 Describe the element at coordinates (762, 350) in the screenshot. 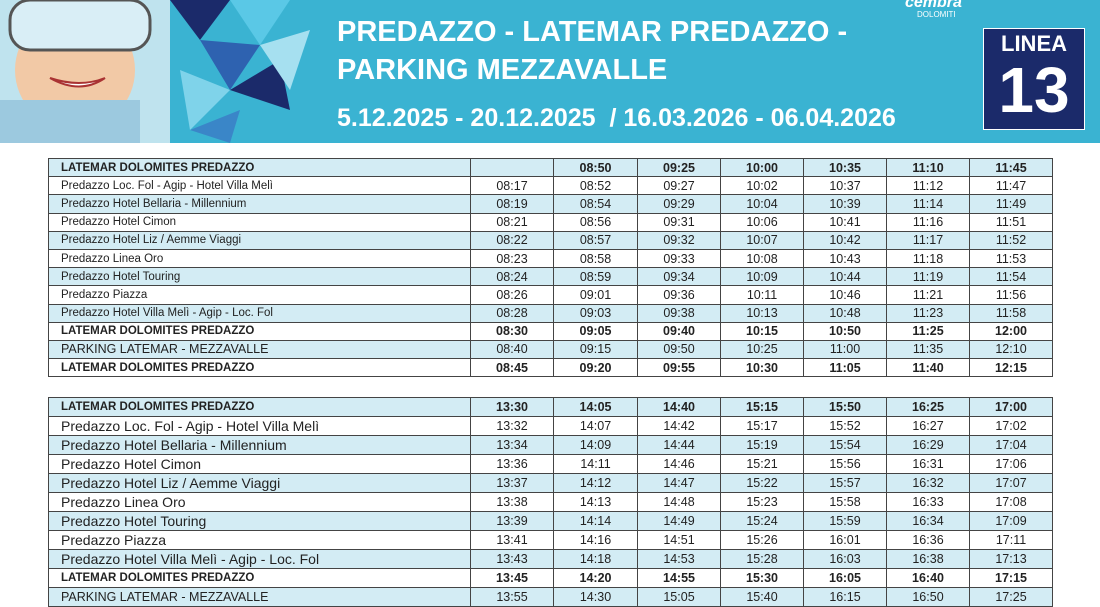

I see `time-cell: 10:25` at that location.